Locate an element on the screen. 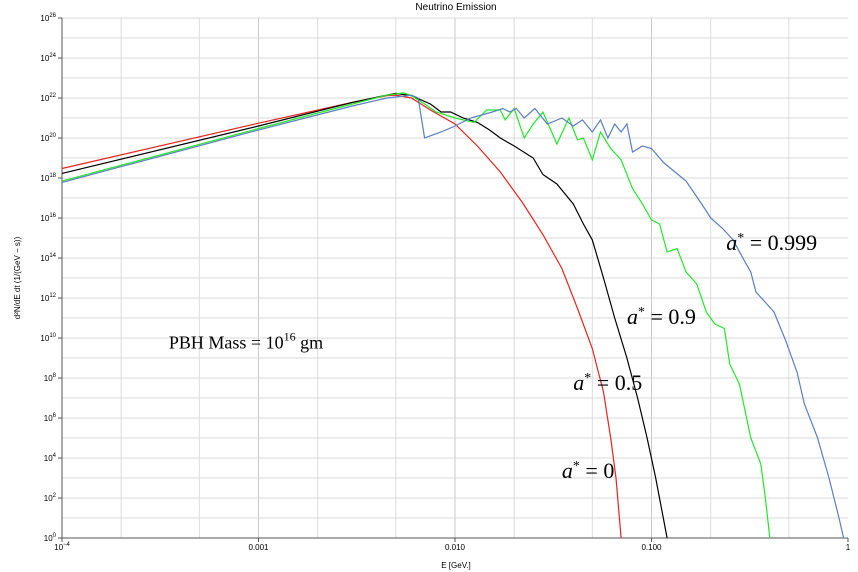 This screenshot has height=572, width=858. y-tick-label: 10⁰ is located at coordinates (50, 538).